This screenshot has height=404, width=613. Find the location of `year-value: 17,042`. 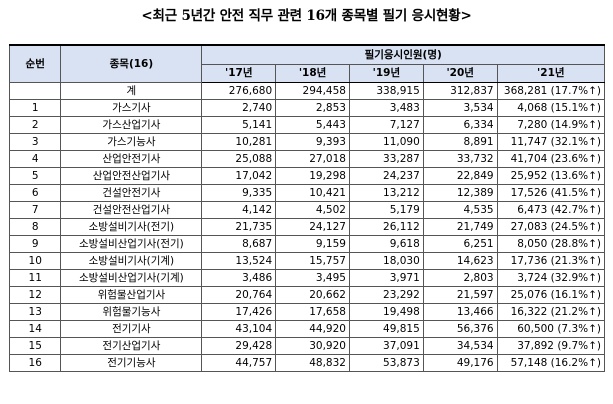

year-value: 17,042 is located at coordinates (239, 176).